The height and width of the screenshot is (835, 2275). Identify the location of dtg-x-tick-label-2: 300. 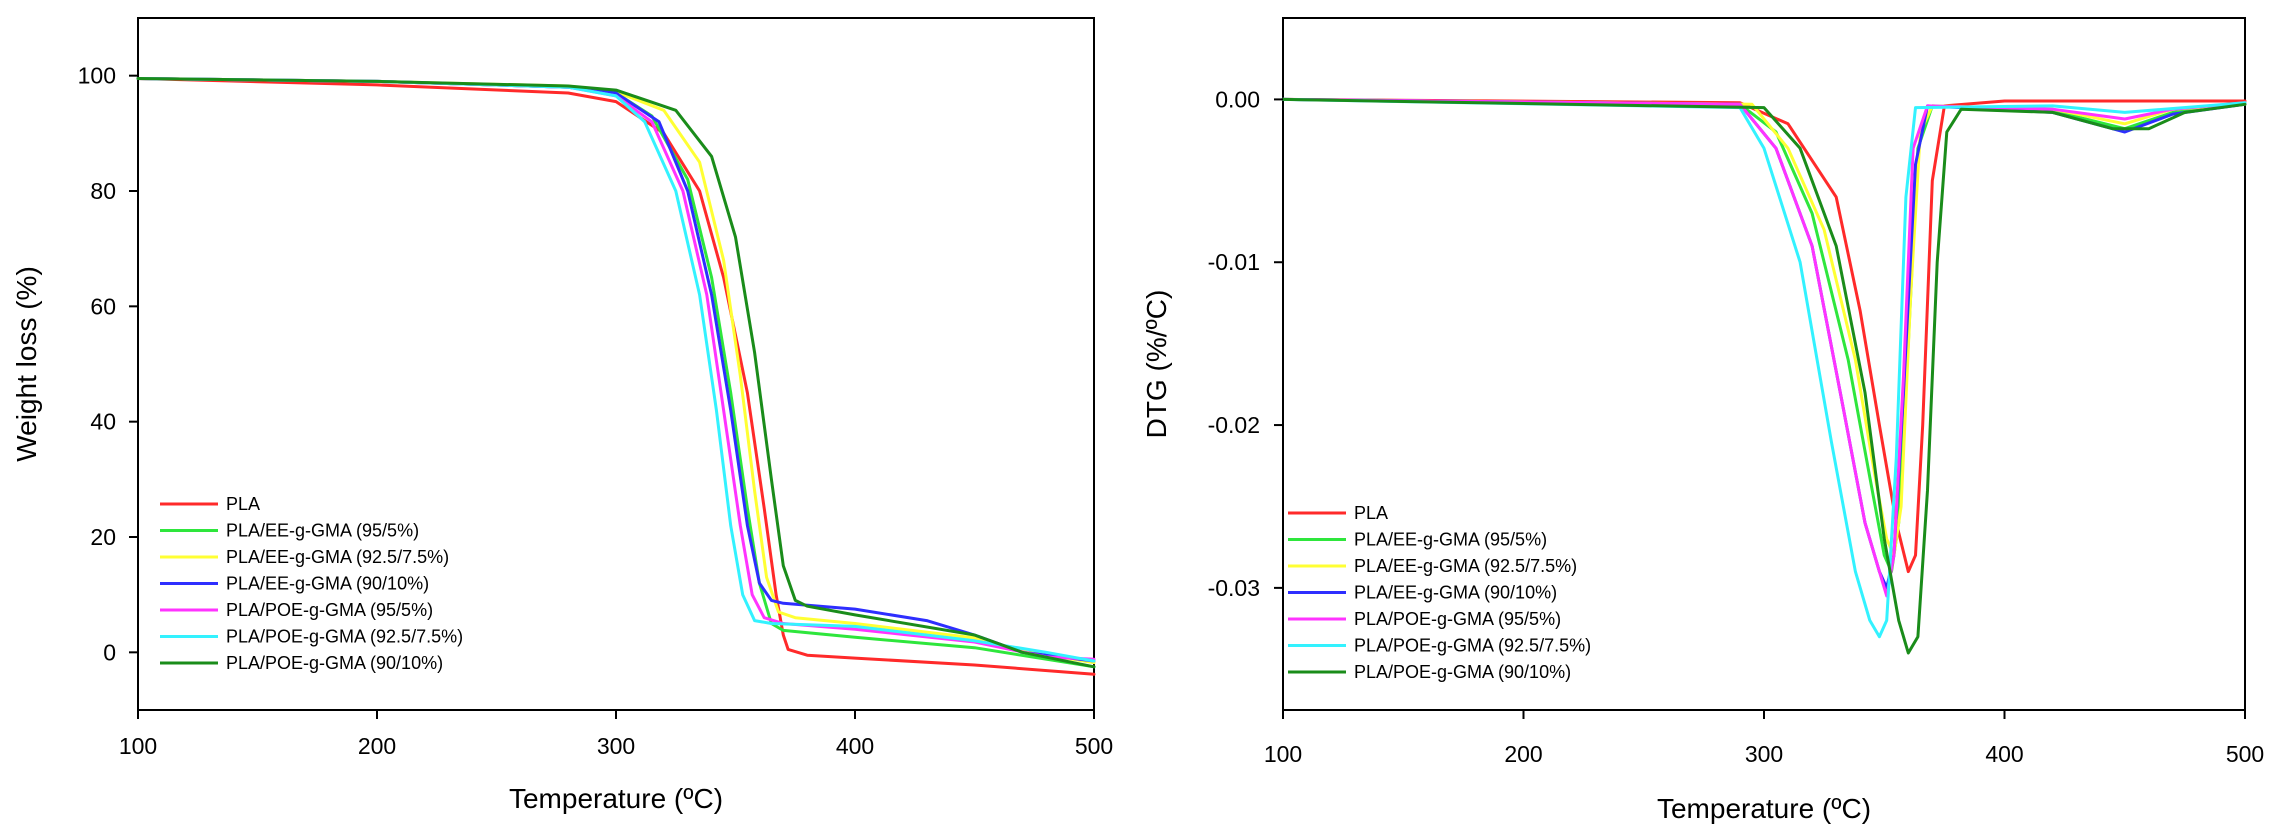
(1764, 754).